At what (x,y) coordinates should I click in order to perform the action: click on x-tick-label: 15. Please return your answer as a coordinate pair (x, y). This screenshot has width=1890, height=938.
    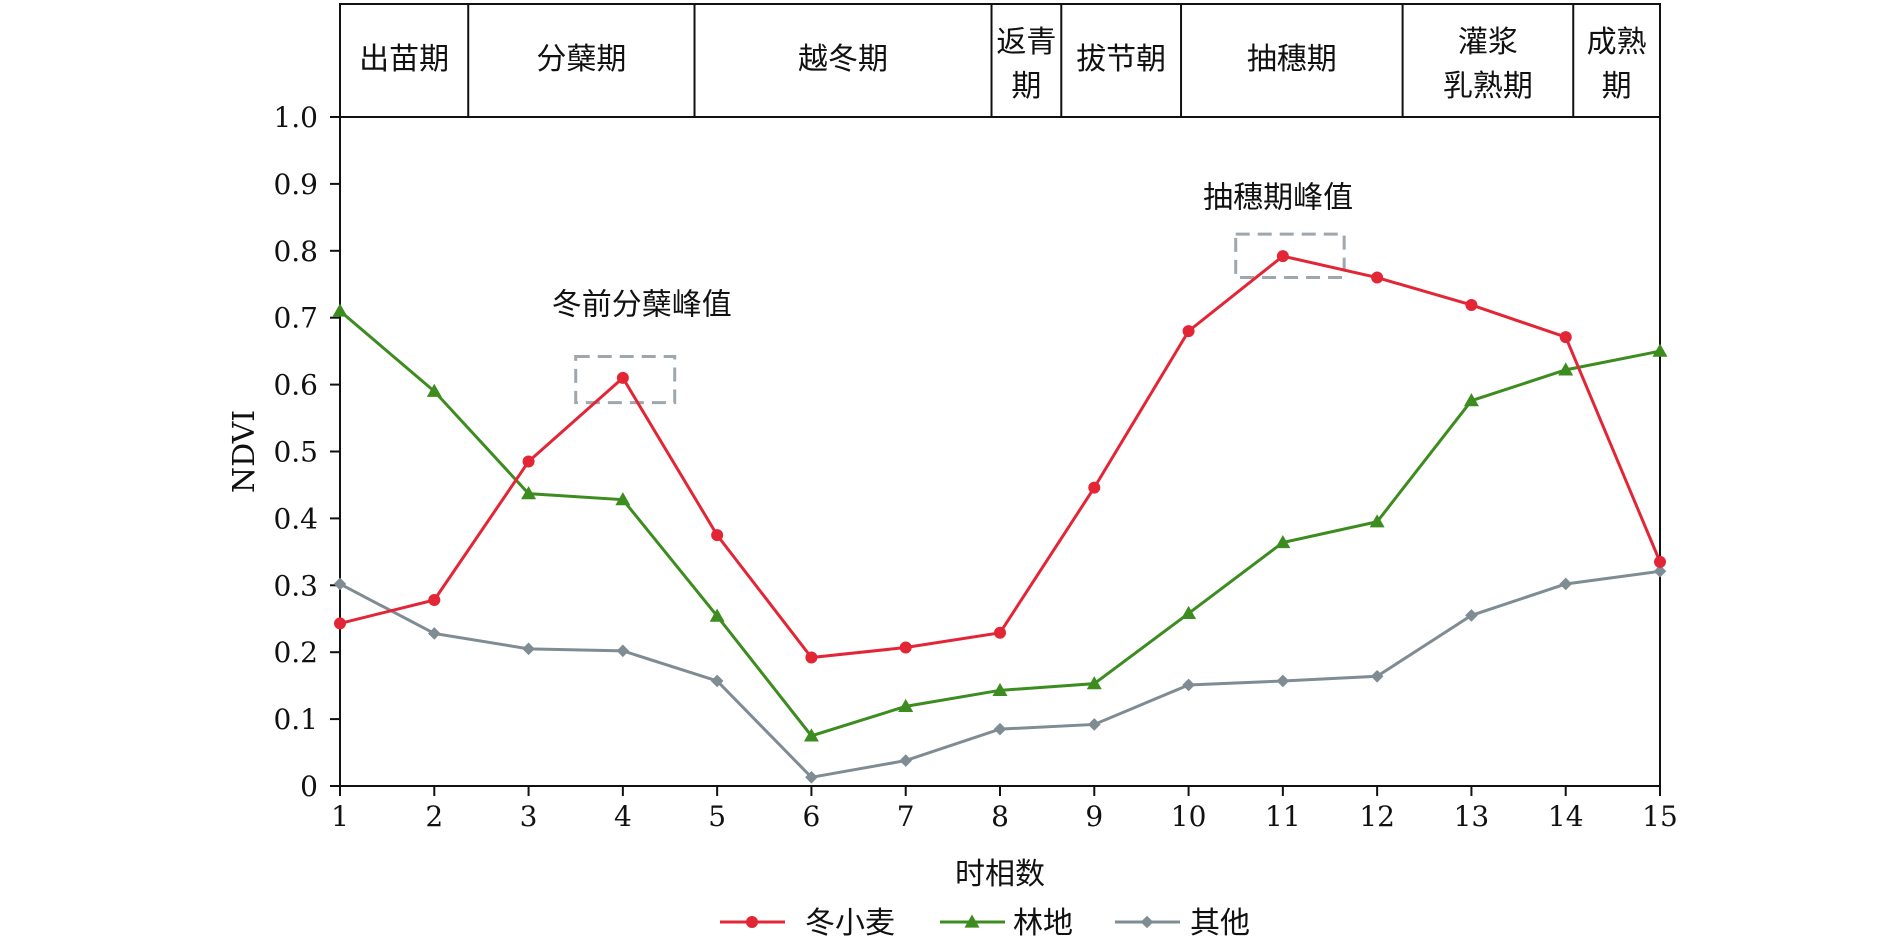
    Looking at the image, I should click on (1660, 816).